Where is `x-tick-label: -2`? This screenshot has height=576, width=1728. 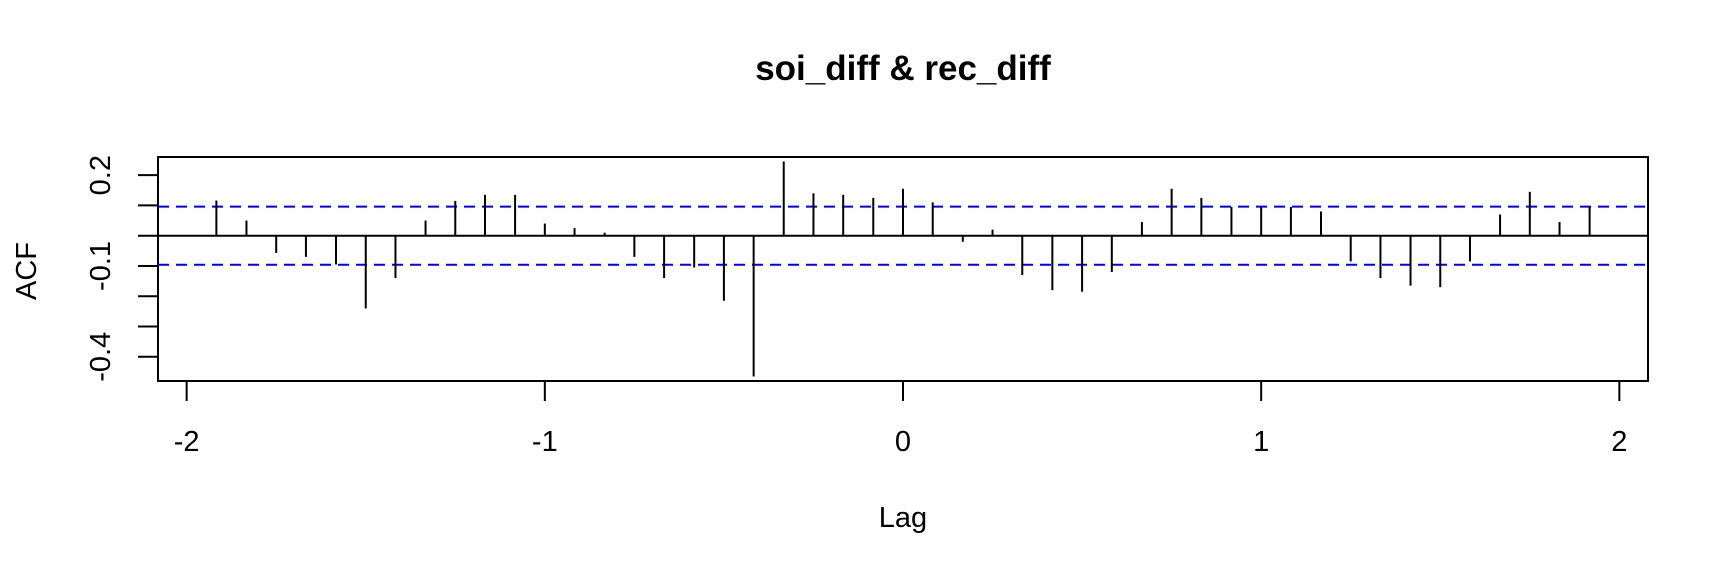
x-tick-label: -2 is located at coordinates (187, 442).